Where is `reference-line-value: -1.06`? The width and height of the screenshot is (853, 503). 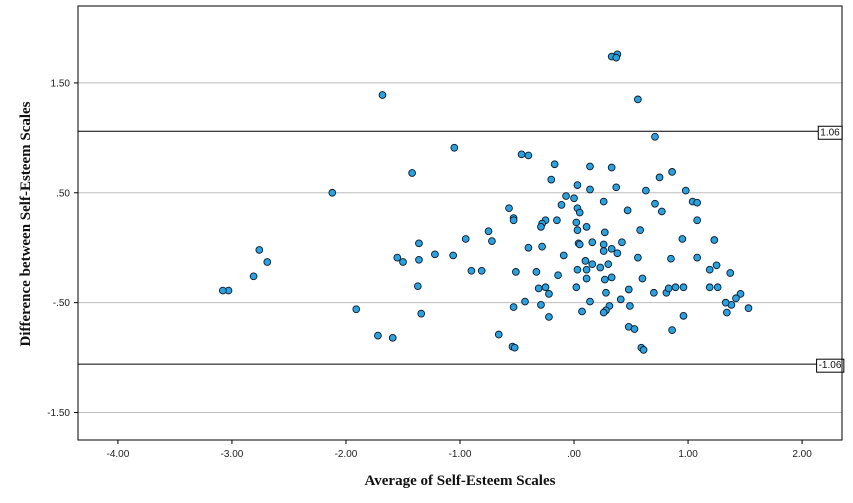
reference-line-value: -1.06 is located at coordinates (830, 365).